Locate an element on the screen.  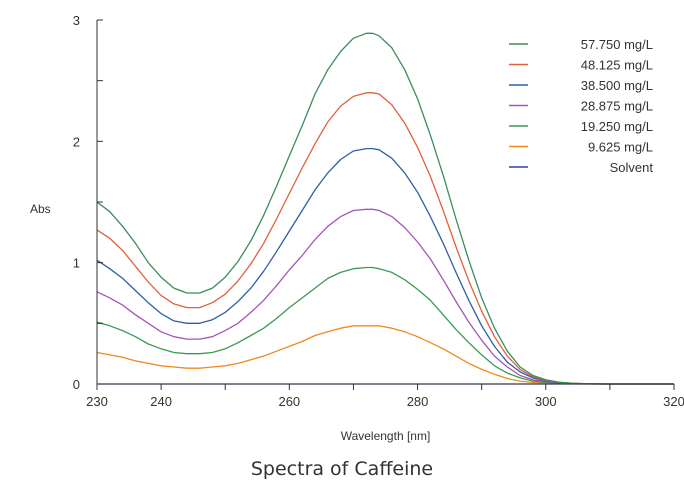
y-tick-label: 1 is located at coordinates (76, 263).